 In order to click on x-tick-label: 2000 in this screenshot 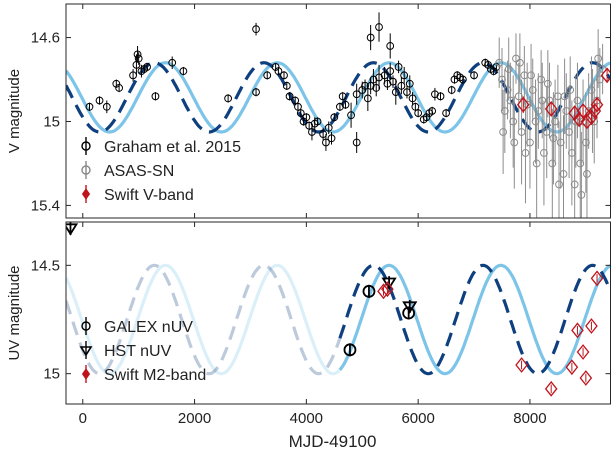, I will do `click(194, 418)`.